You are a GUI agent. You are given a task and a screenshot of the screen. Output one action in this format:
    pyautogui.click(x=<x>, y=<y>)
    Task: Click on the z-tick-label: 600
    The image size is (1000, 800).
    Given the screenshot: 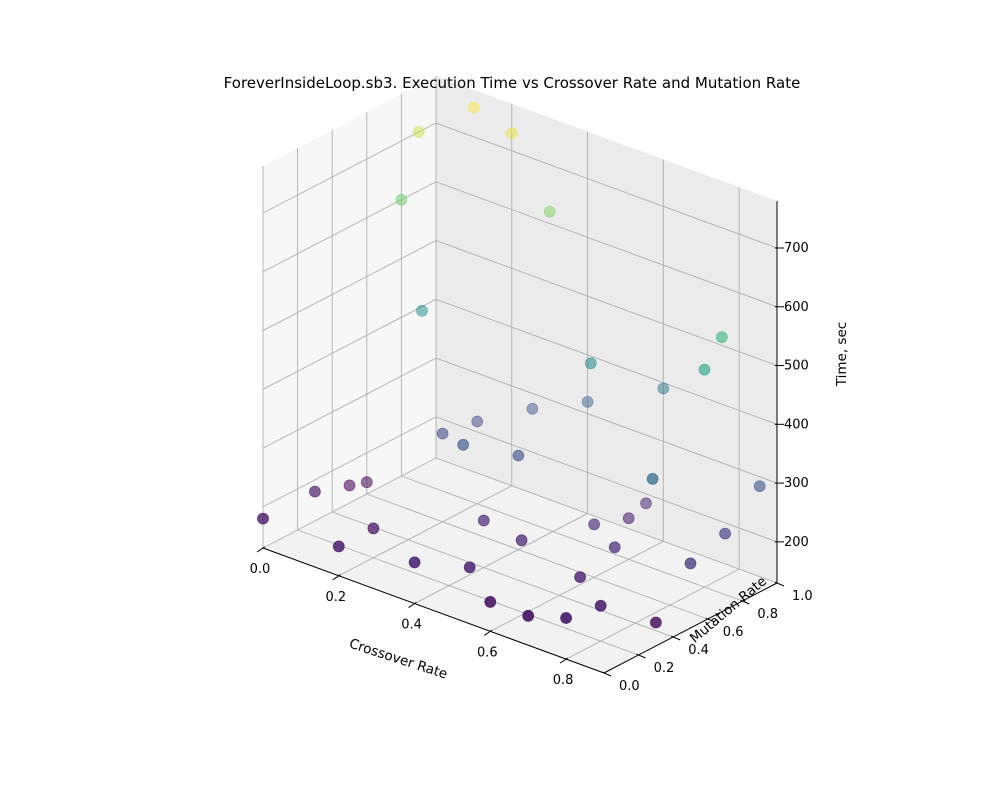 What is the action you would take?
    pyautogui.click(x=796, y=307)
    